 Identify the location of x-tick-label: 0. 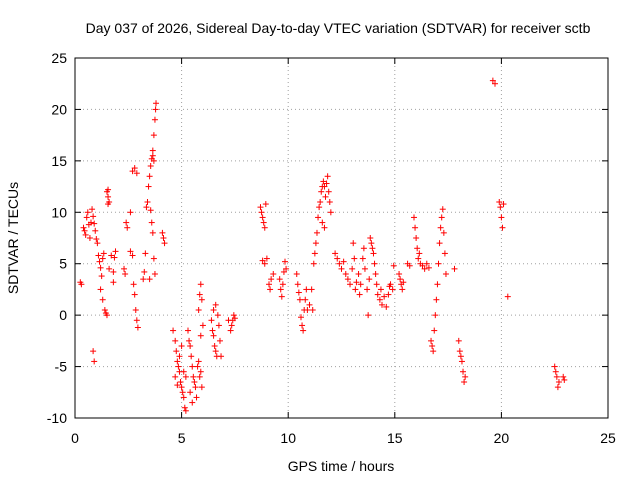
(75, 438).